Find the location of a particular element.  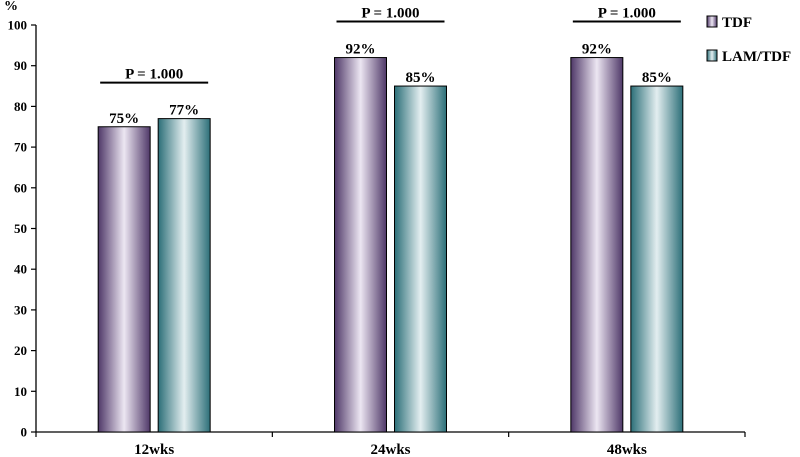

bar-value-label: 77% is located at coordinates (184, 111).